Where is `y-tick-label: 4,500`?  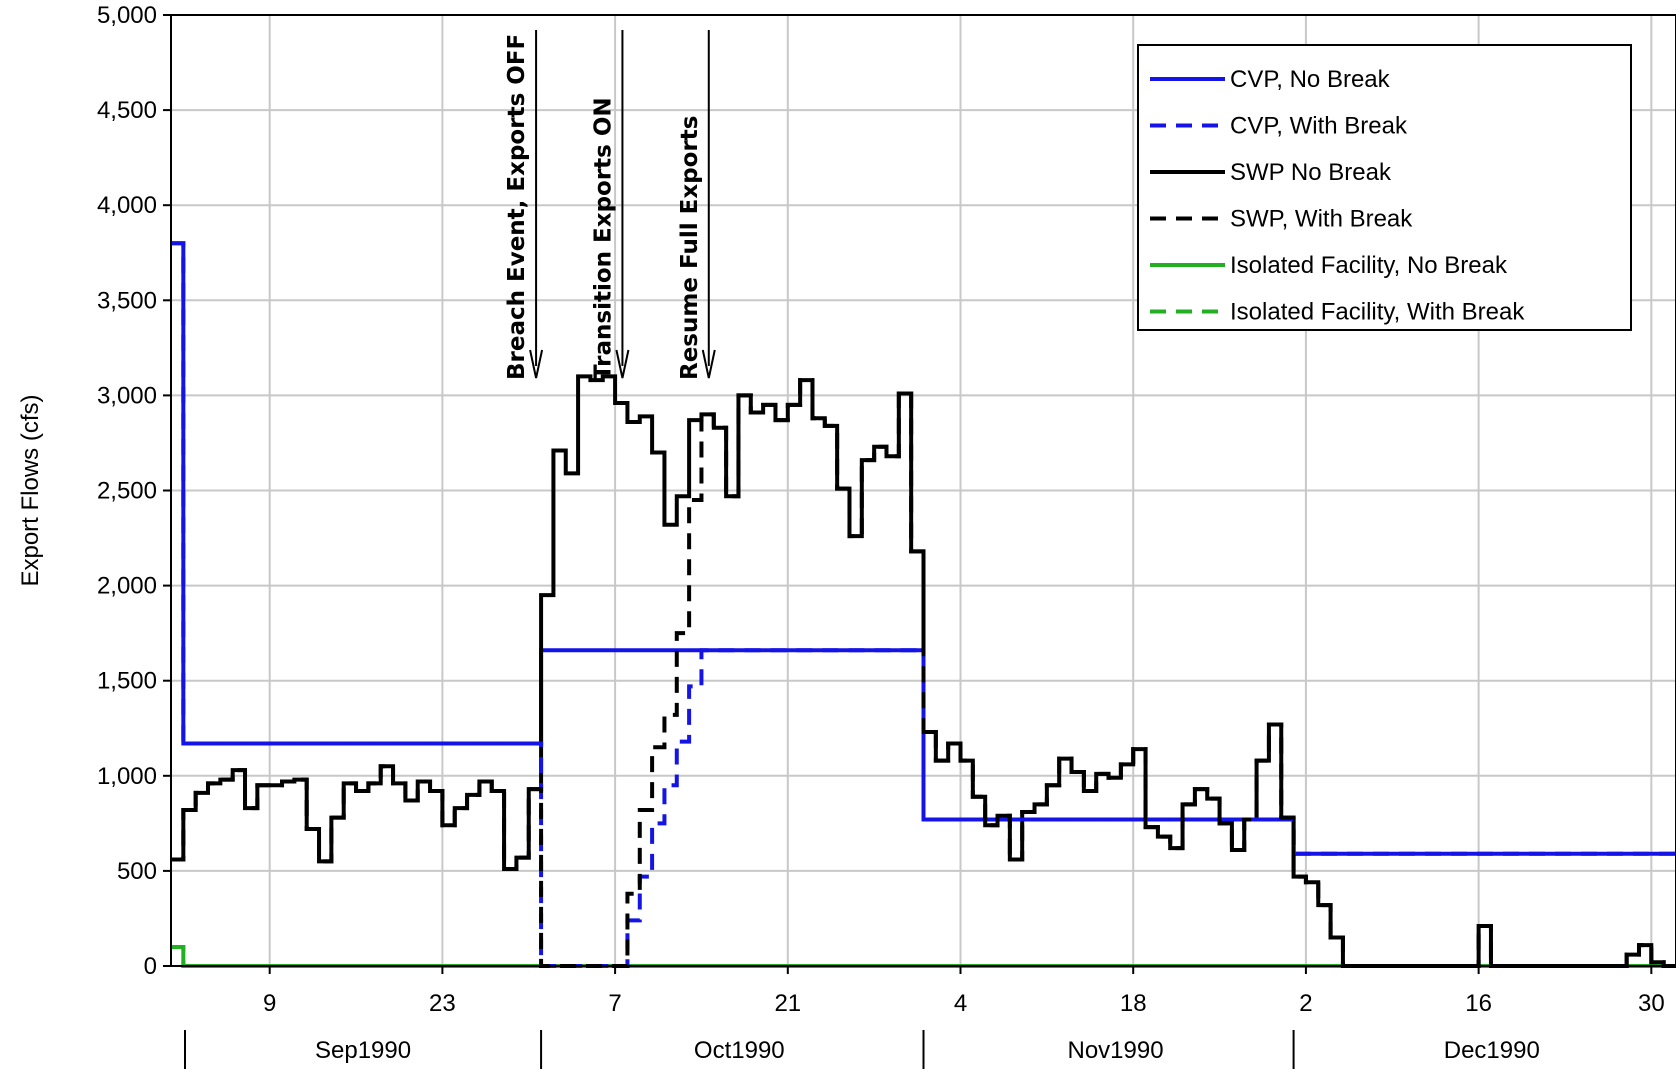 y-tick-label: 4,500 is located at coordinates (127, 110).